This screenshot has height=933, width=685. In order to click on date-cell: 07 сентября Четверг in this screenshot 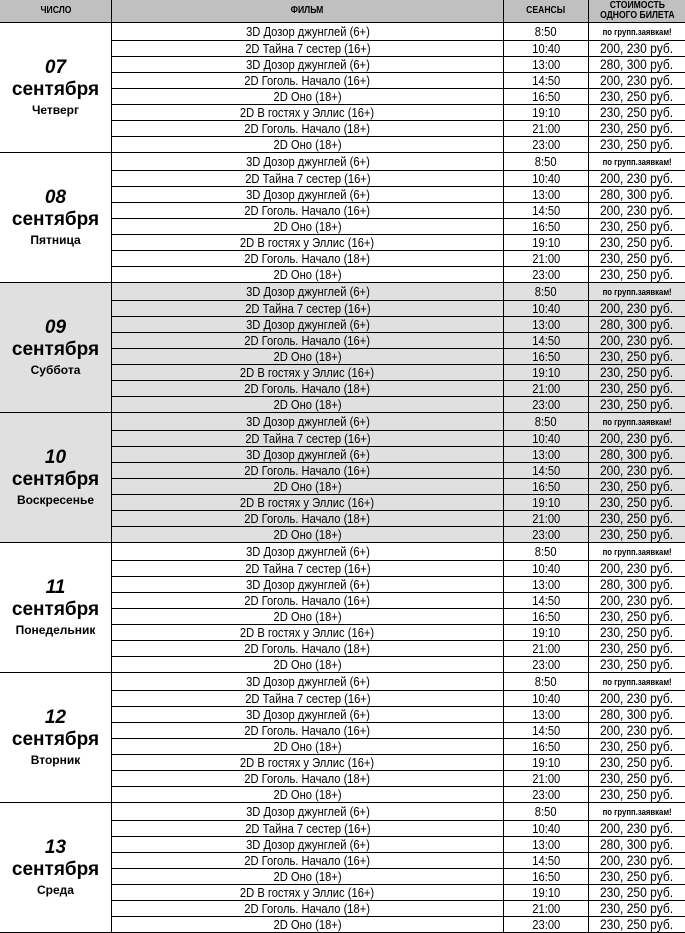, I will do `click(56, 88)`.